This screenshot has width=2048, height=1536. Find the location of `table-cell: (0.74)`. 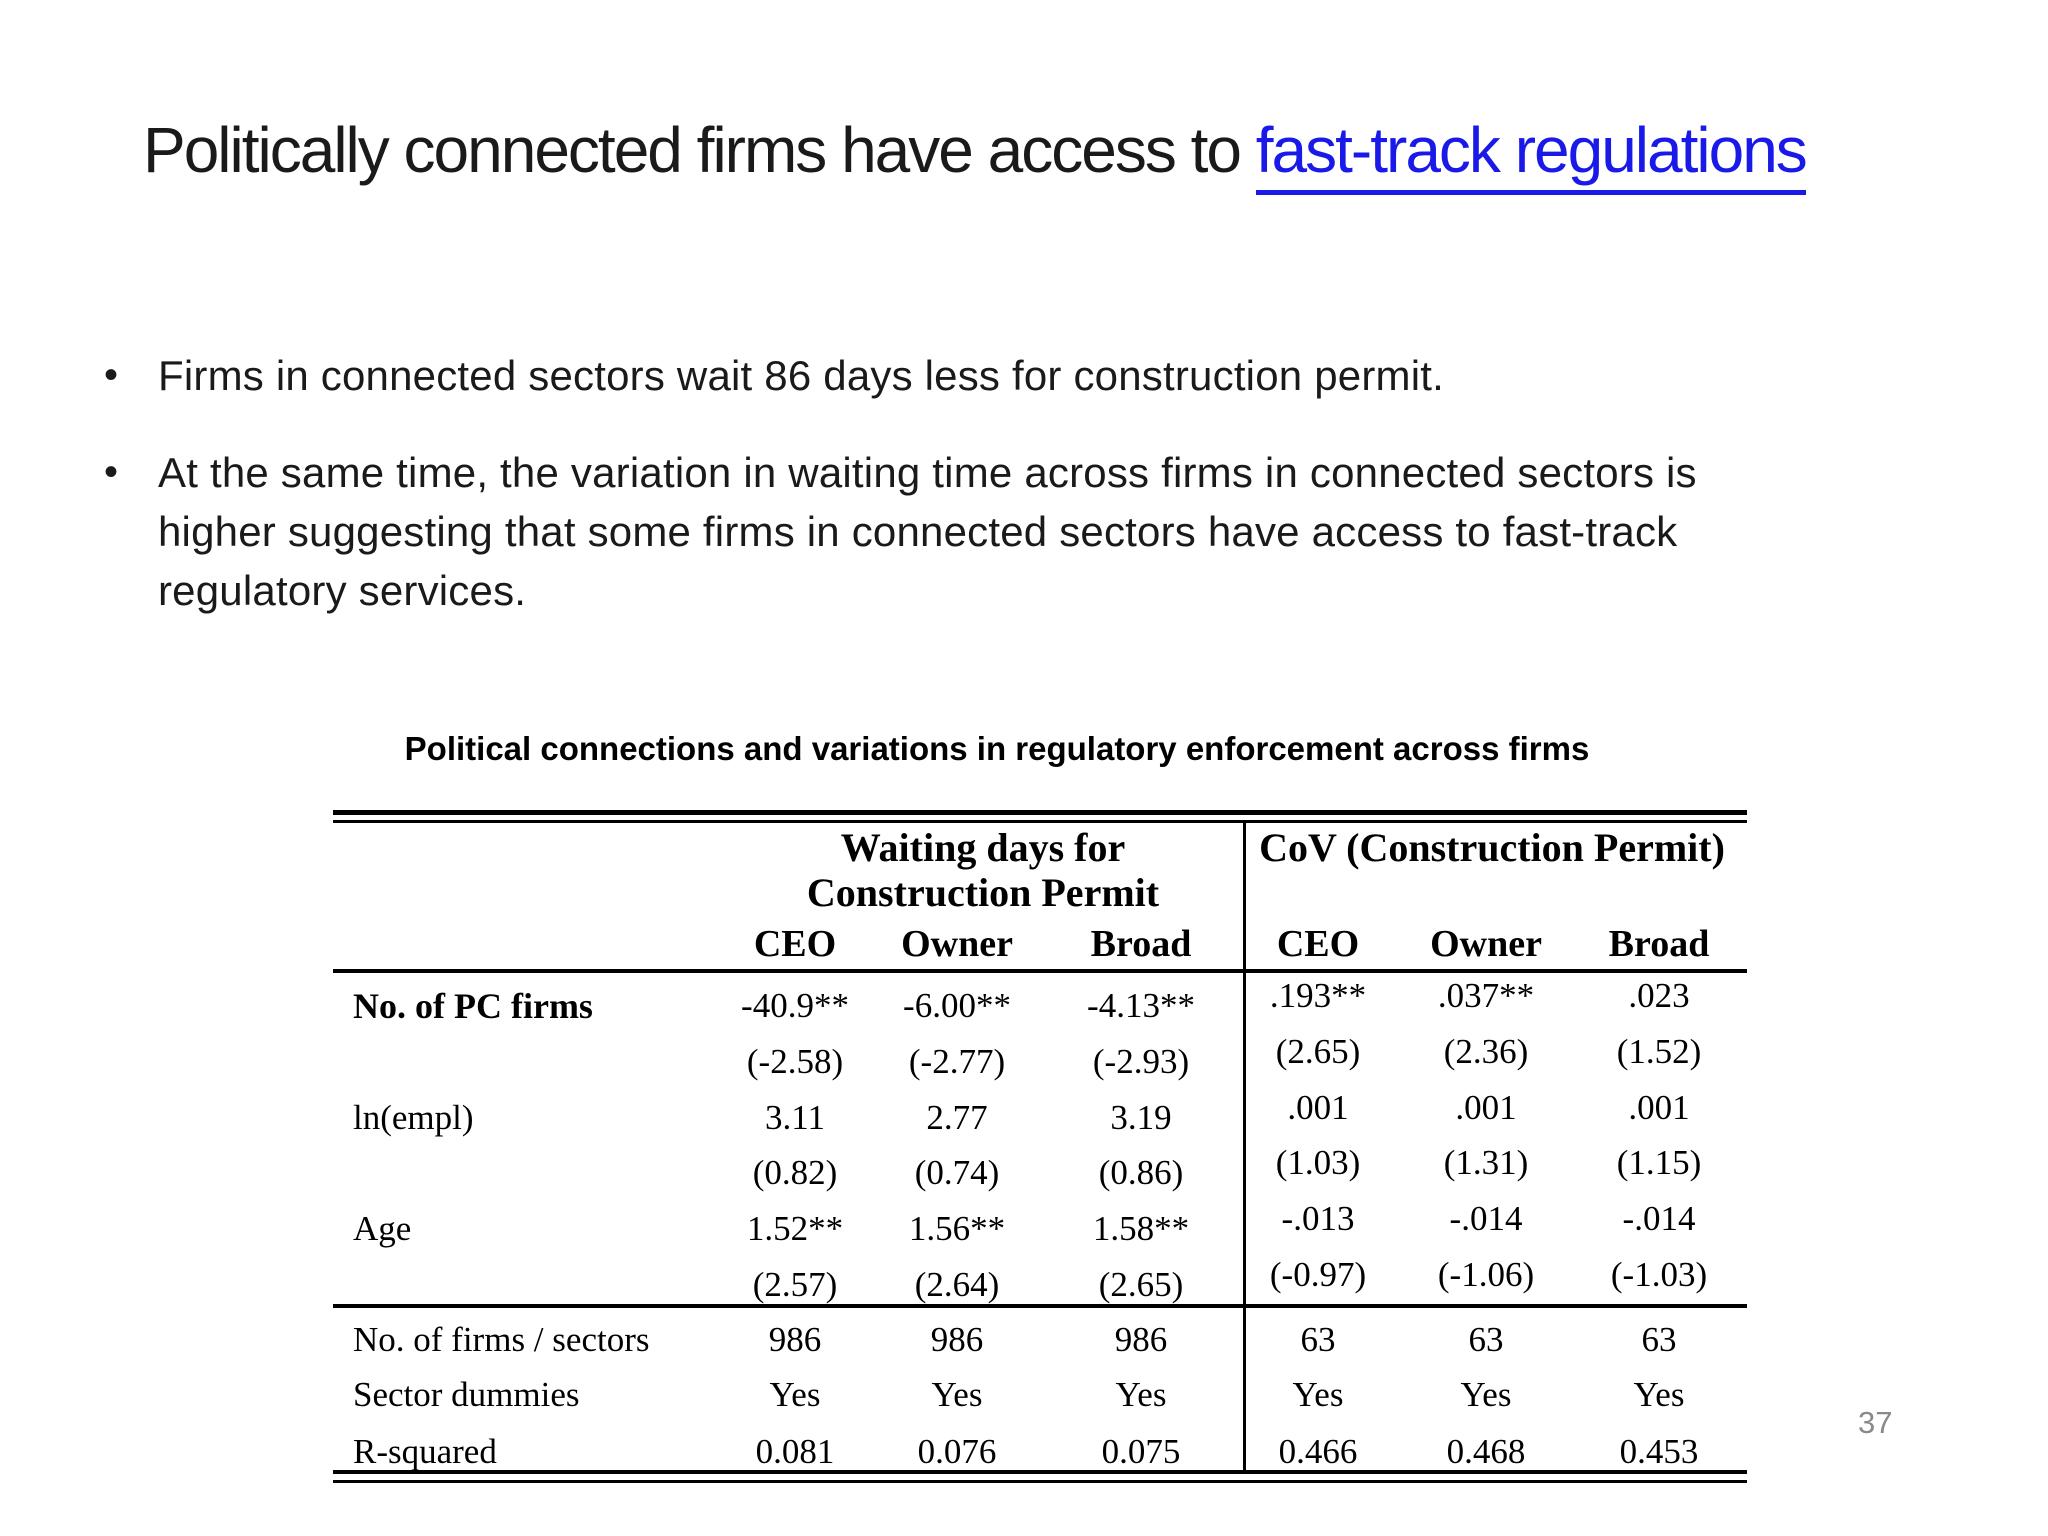

table-cell: (0.74) is located at coordinates (957, 1172).